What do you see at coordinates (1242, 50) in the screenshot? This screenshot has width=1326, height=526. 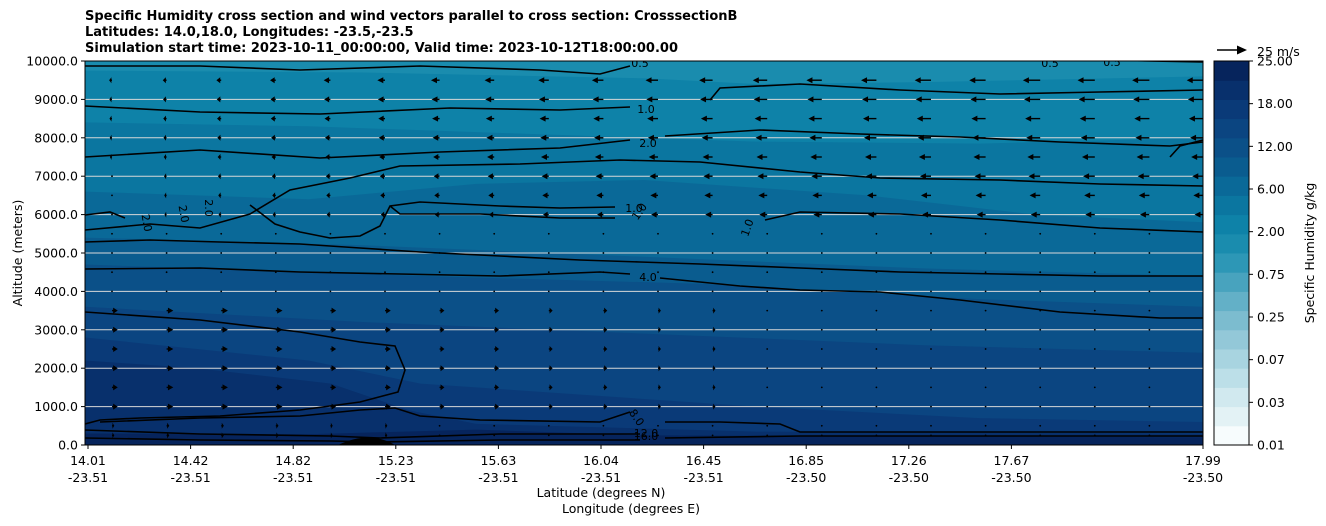 I see `quiver-key-arrow-head` at bounding box center [1242, 50].